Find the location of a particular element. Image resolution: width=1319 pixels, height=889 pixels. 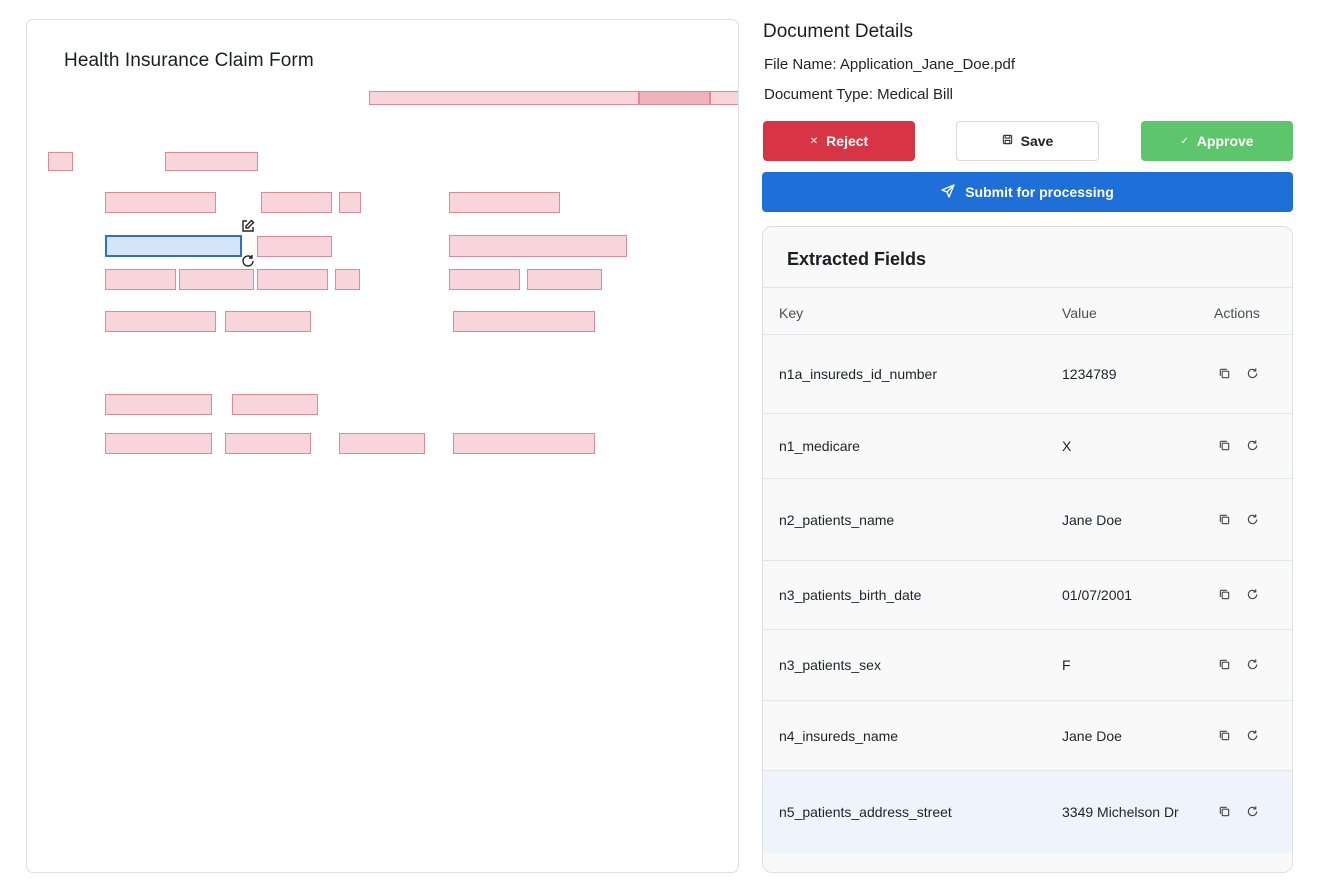

row-key: n1_medicare is located at coordinates (819, 446).